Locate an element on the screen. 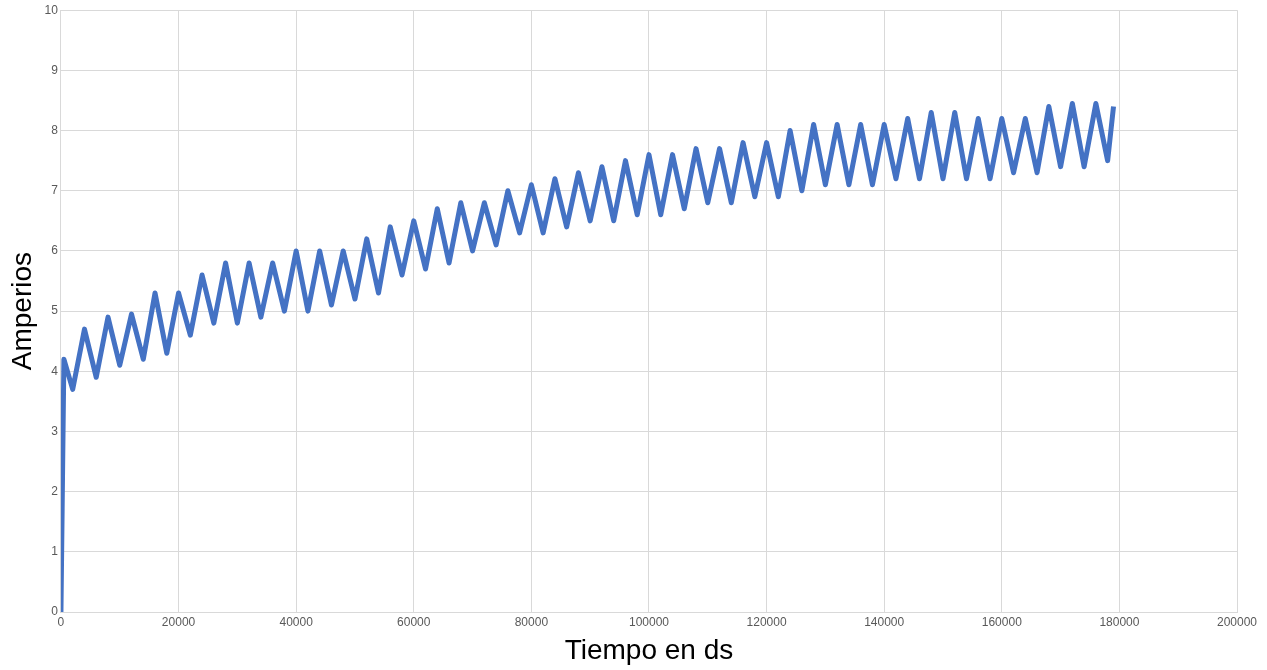 This screenshot has width=1267, height=670. x-tick-label: 60000 is located at coordinates (414, 621).